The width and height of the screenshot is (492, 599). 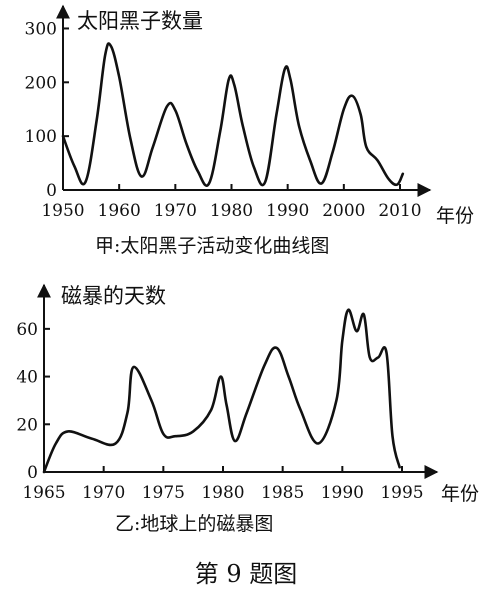 I want to click on figure-label: 第 9 题图, so click(x=246, y=574).